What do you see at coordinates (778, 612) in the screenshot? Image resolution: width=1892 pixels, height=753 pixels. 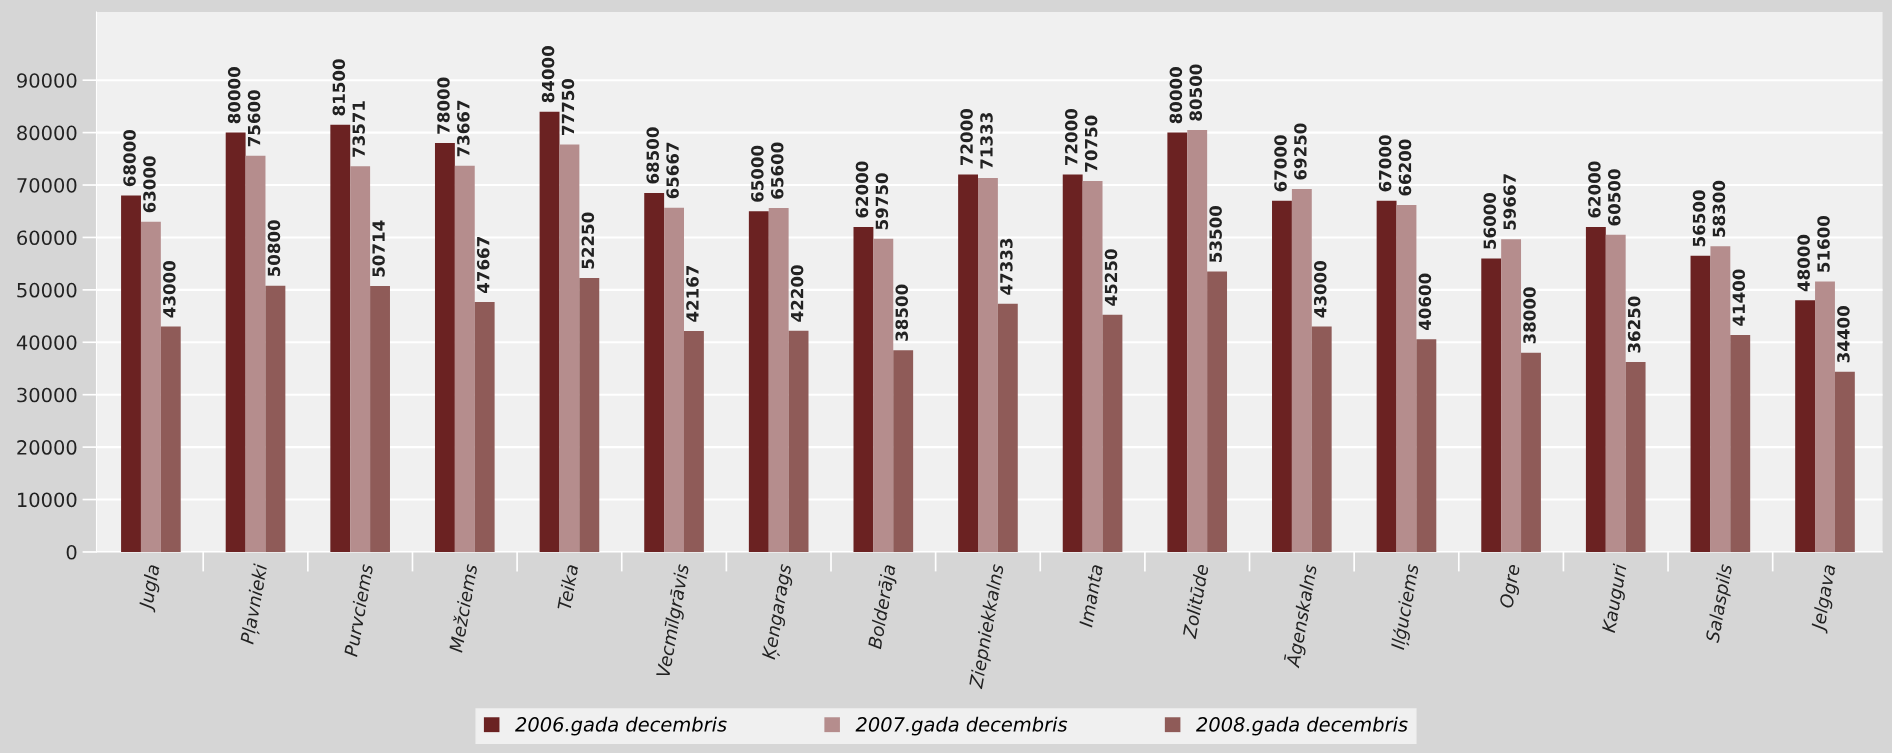 I see `x-tick-label: Ķengarags` at bounding box center [778, 612].